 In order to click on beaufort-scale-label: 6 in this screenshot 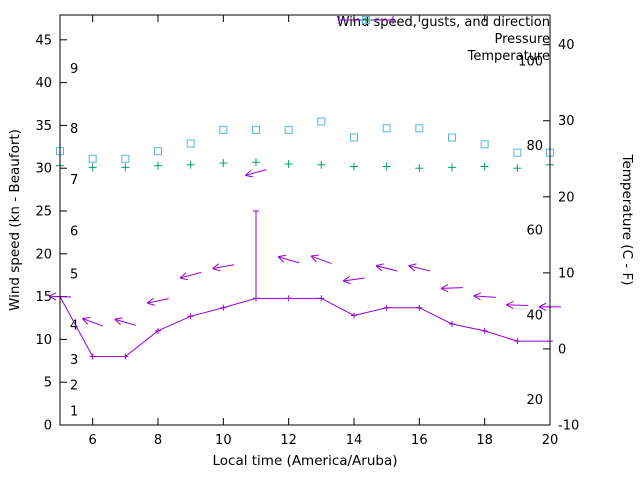, I will do `click(74, 232)`.